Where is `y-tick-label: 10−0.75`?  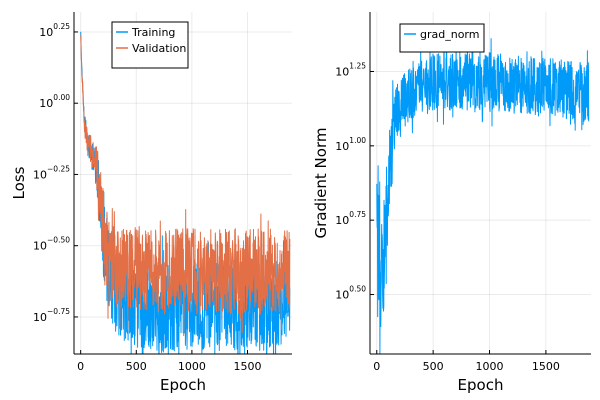 y-tick-label: 10−0.75 is located at coordinates (51, 315).